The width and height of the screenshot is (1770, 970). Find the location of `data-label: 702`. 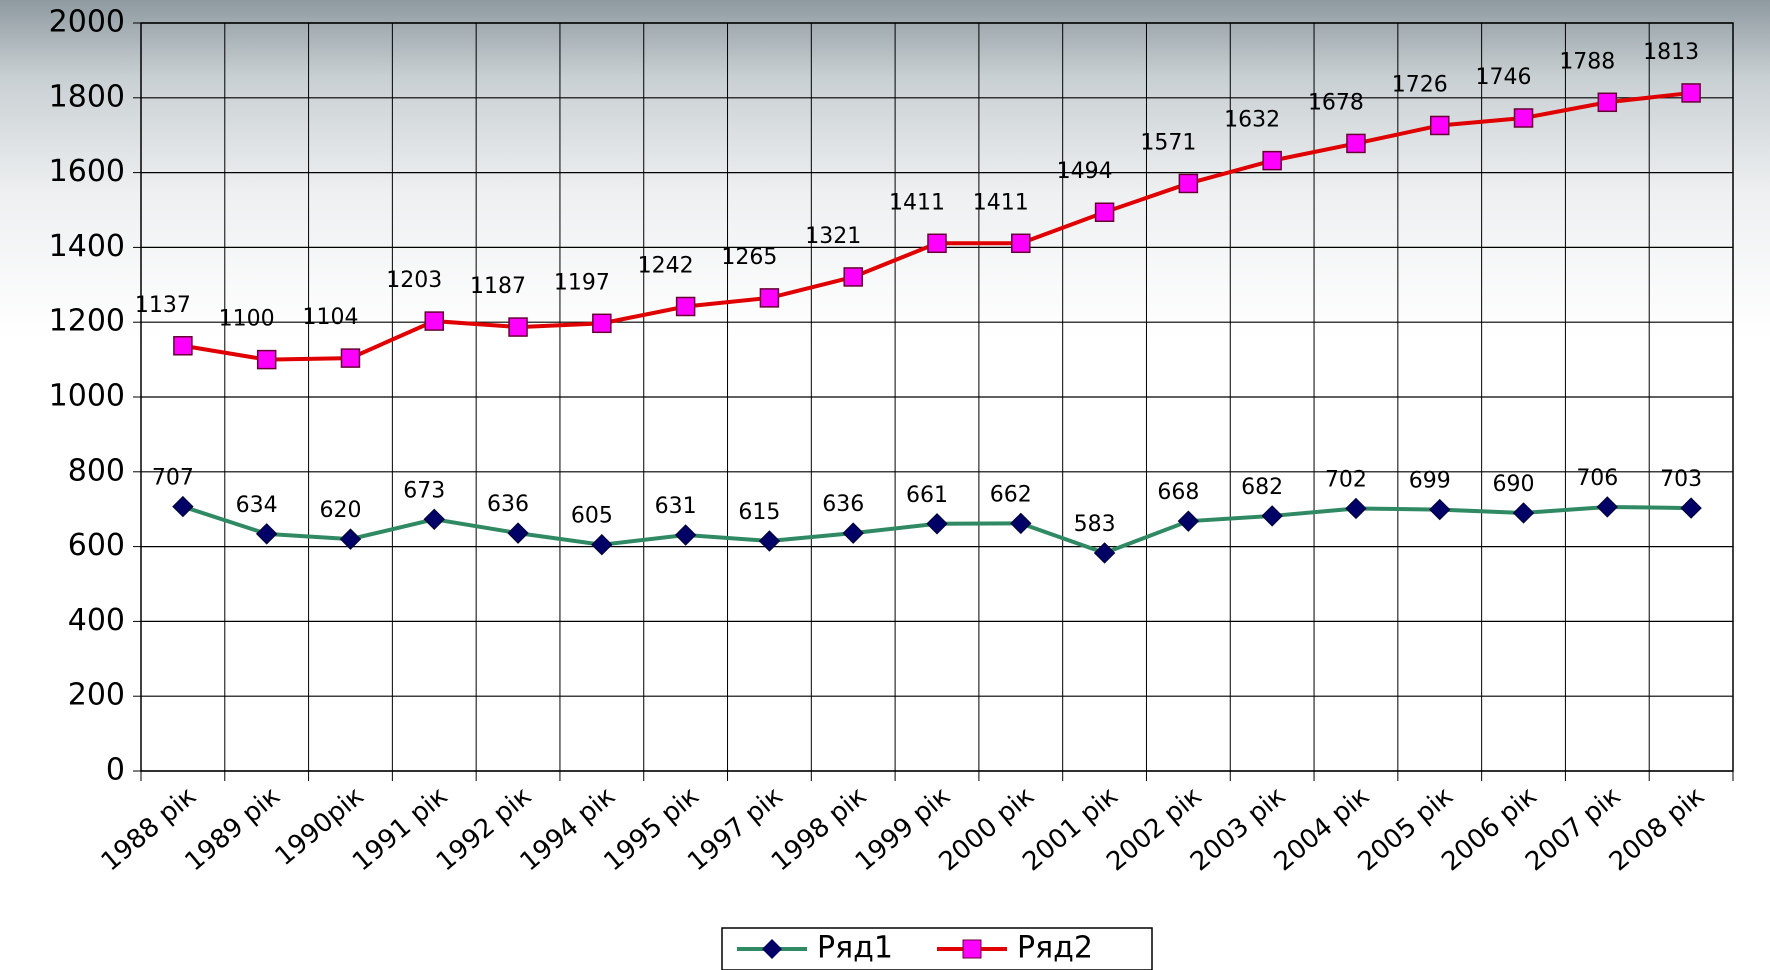

data-label: 702 is located at coordinates (1346, 479).